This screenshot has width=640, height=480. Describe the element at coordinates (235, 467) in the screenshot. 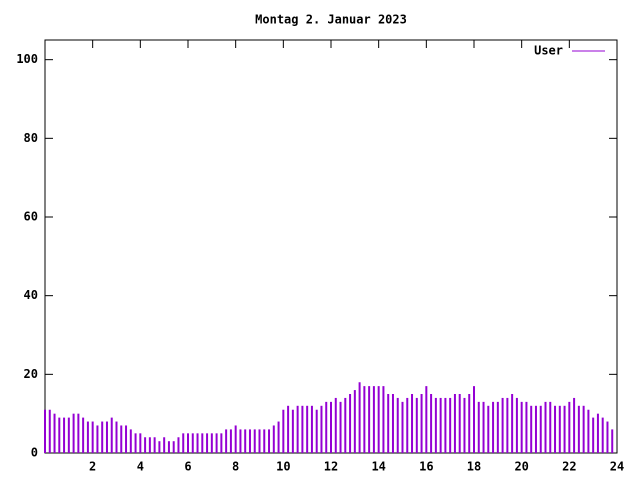

I see `x-tick-label: 8` at that location.